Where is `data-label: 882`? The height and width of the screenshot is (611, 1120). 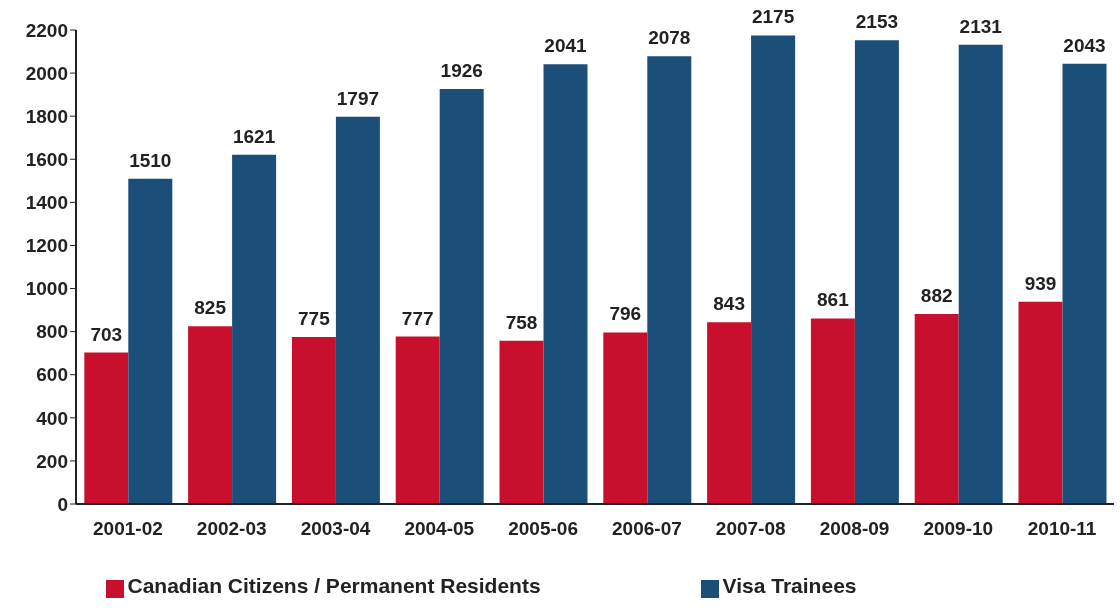 data-label: 882 is located at coordinates (936, 295).